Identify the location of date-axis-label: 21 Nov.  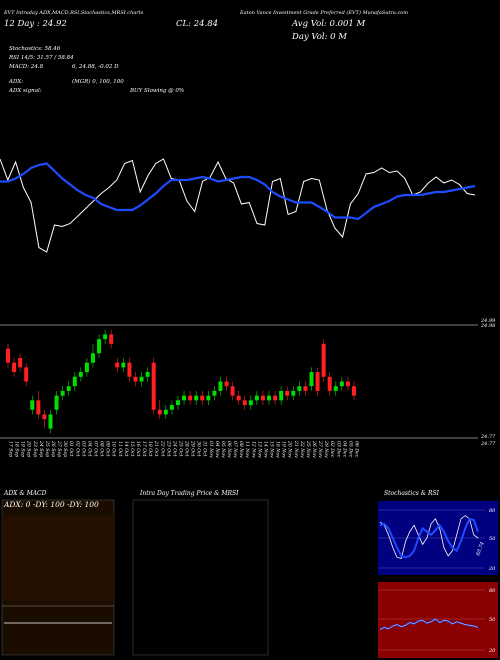
(296, 449).